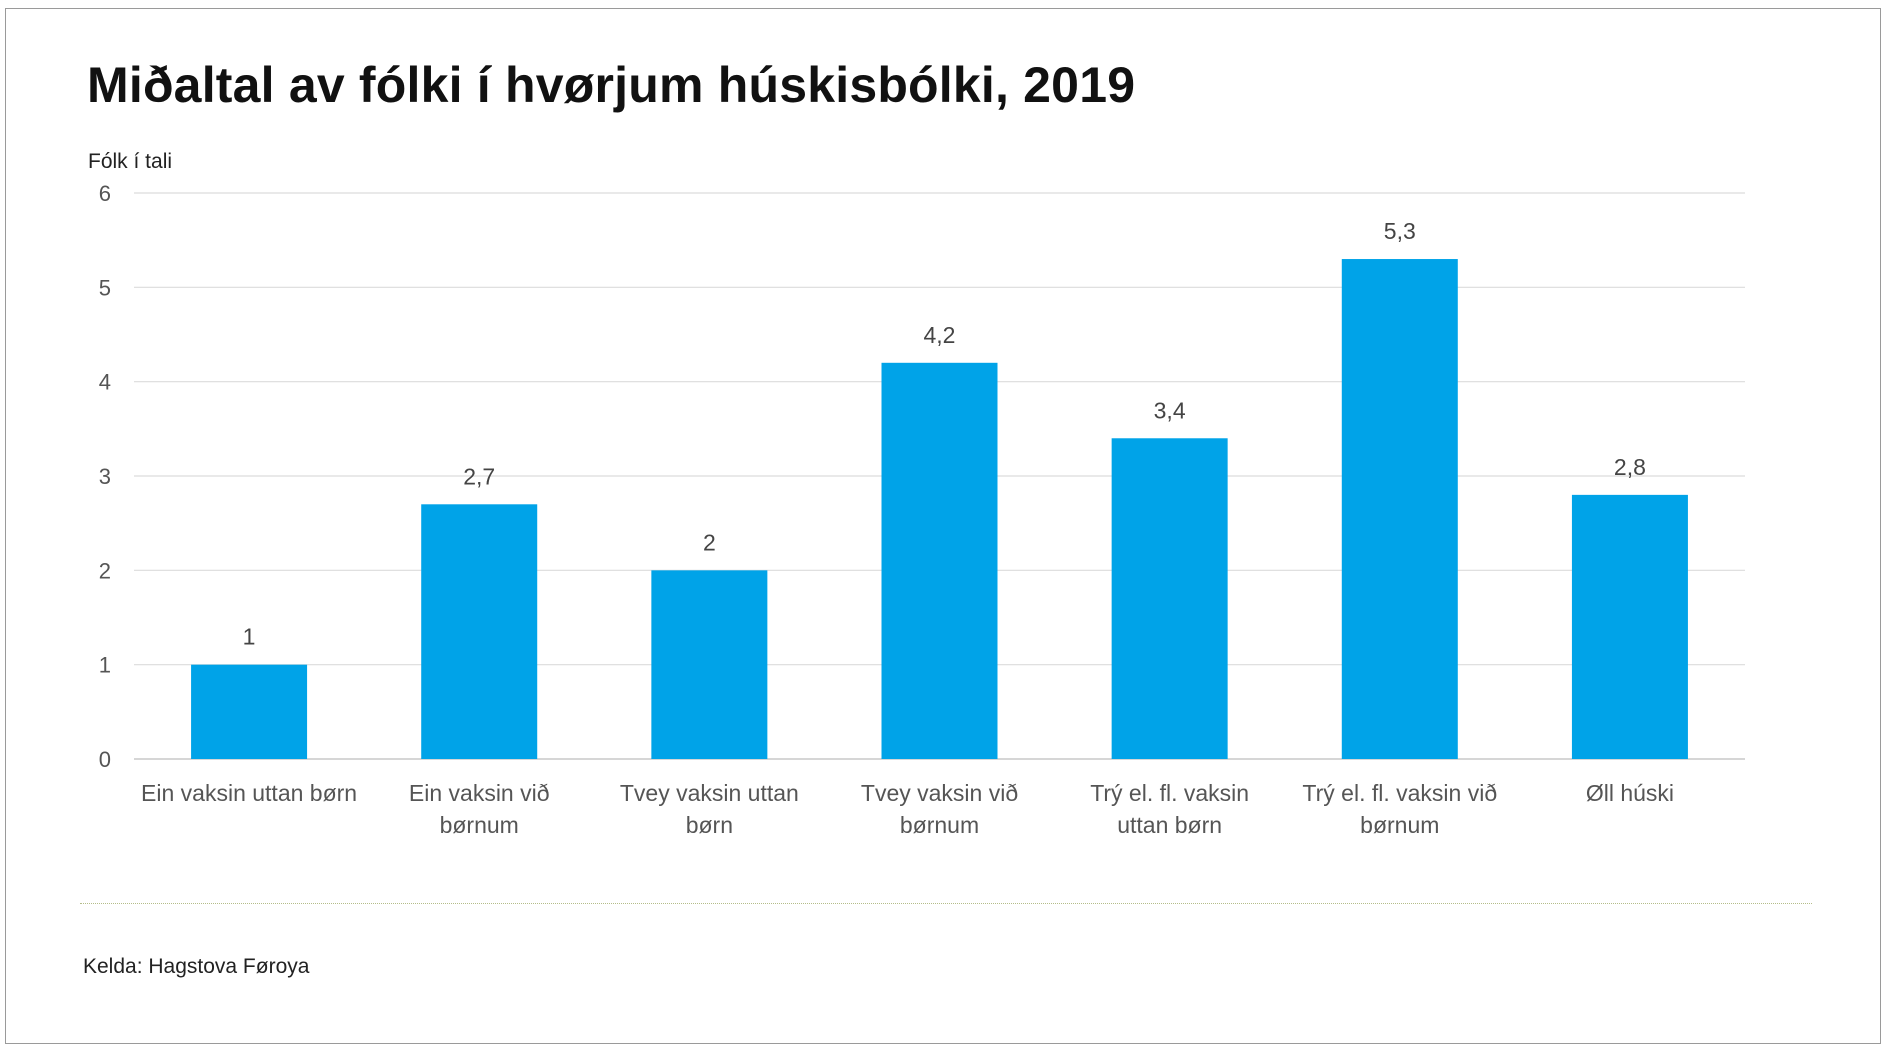  What do you see at coordinates (940, 335) in the screenshot?
I see `data-label: 4,2` at bounding box center [940, 335].